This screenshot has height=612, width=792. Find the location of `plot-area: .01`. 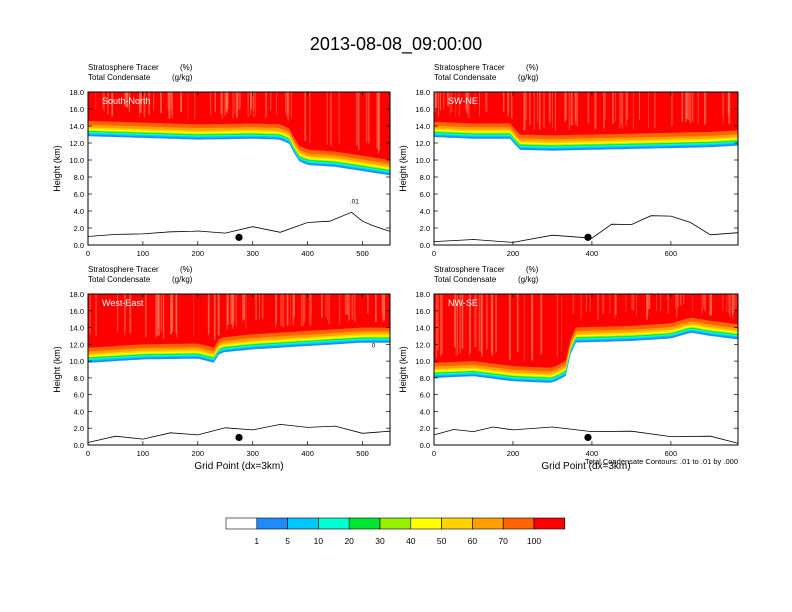

plot-area: .01 is located at coordinates (239, 168).